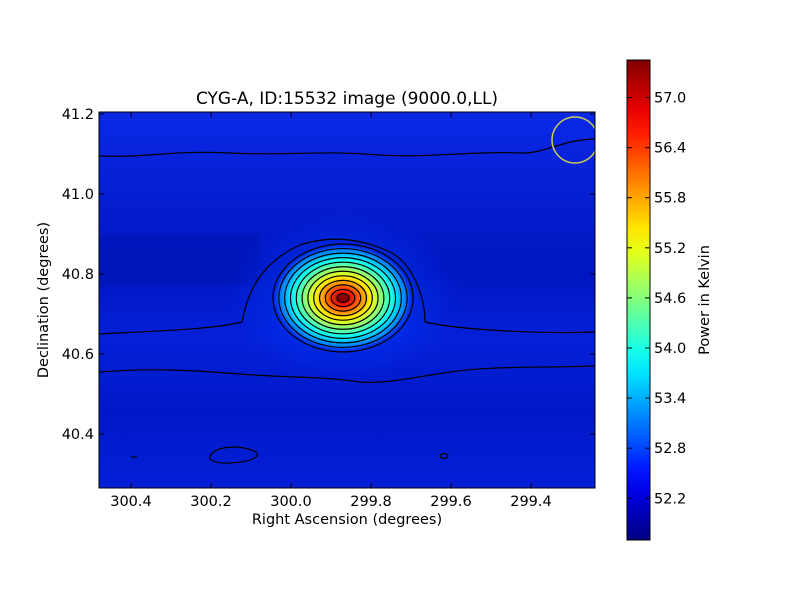 The image size is (800, 604). I want to click on colorbar-tick-label: 52.2, so click(670, 499).